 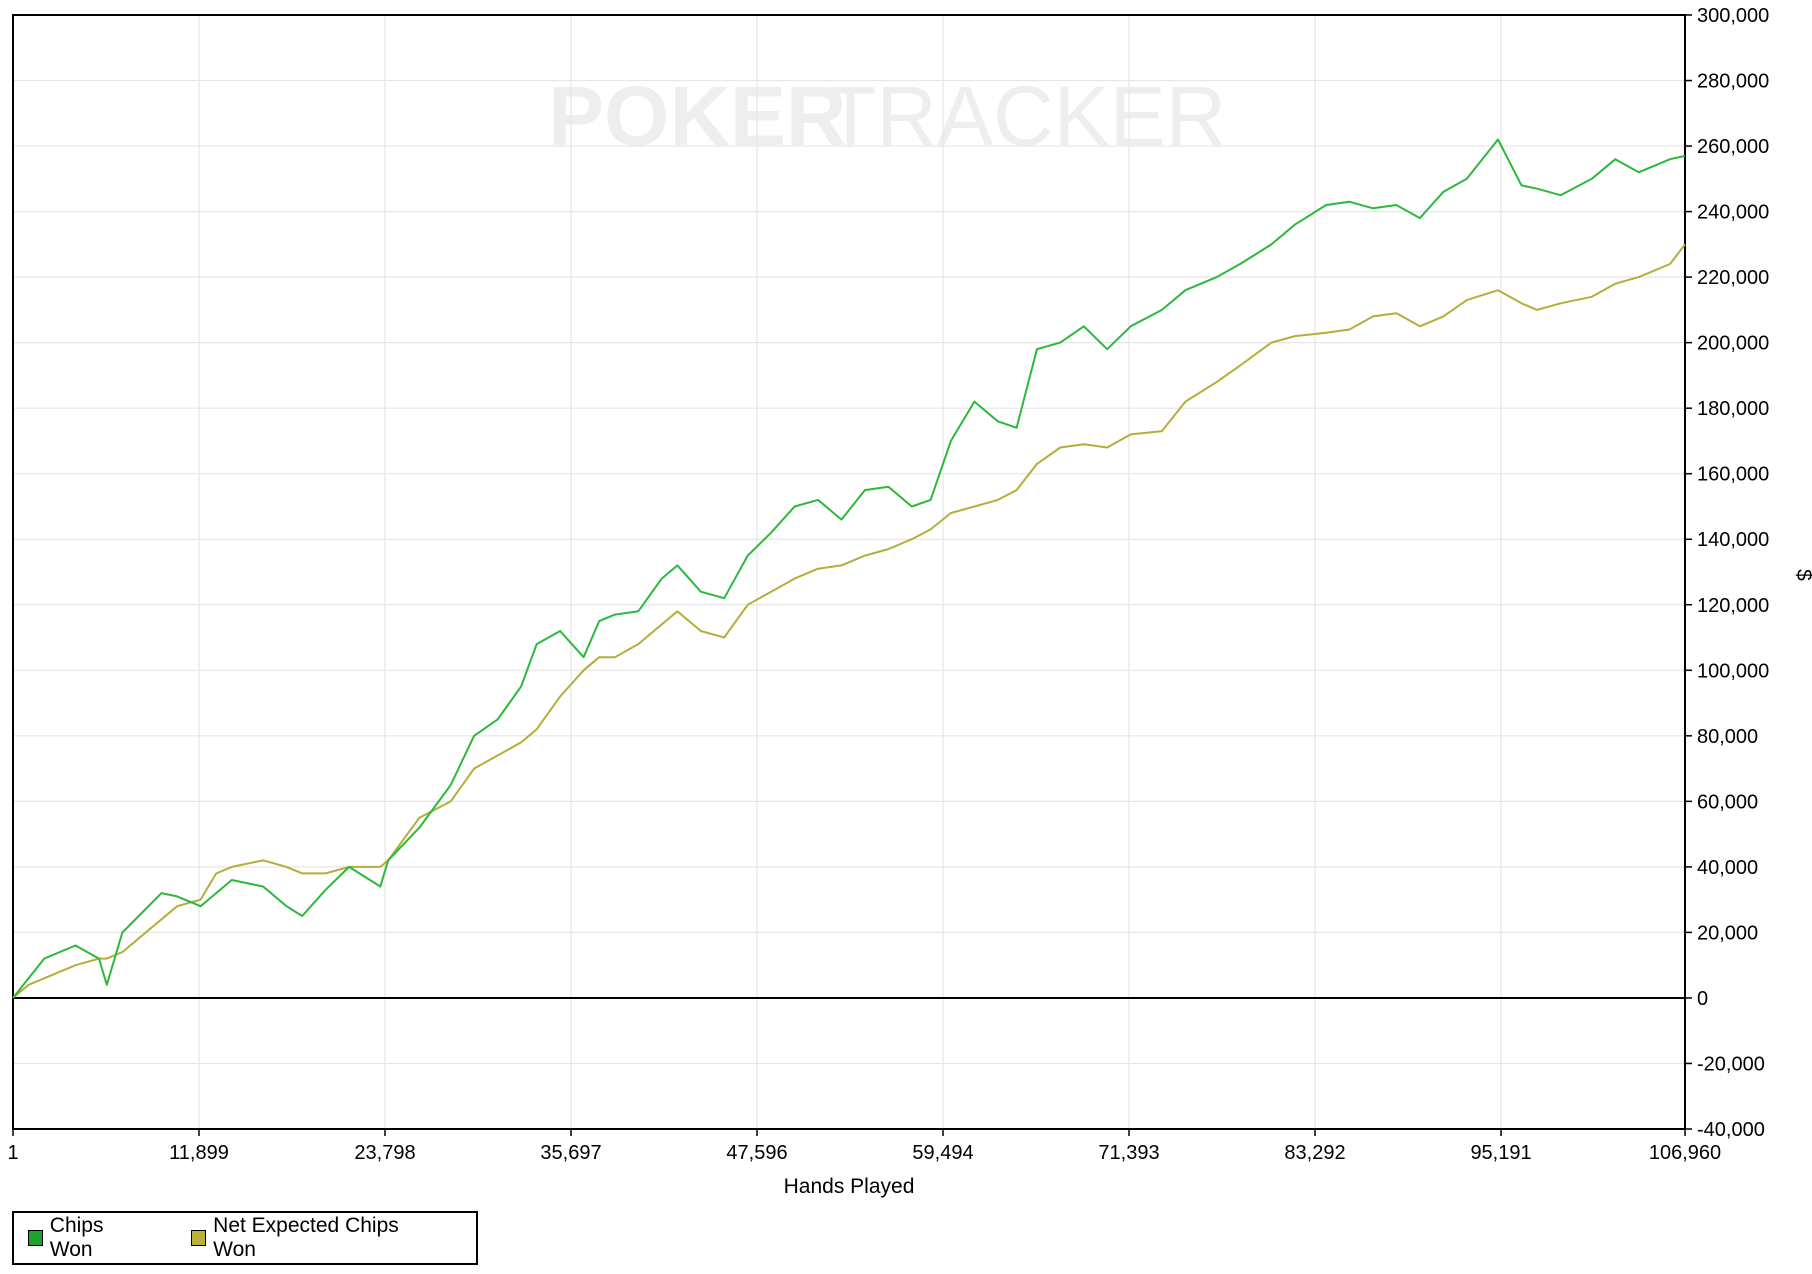 What do you see at coordinates (1128, 1153) in the screenshot?
I see `x-tick-label: 71,393` at bounding box center [1128, 1153].